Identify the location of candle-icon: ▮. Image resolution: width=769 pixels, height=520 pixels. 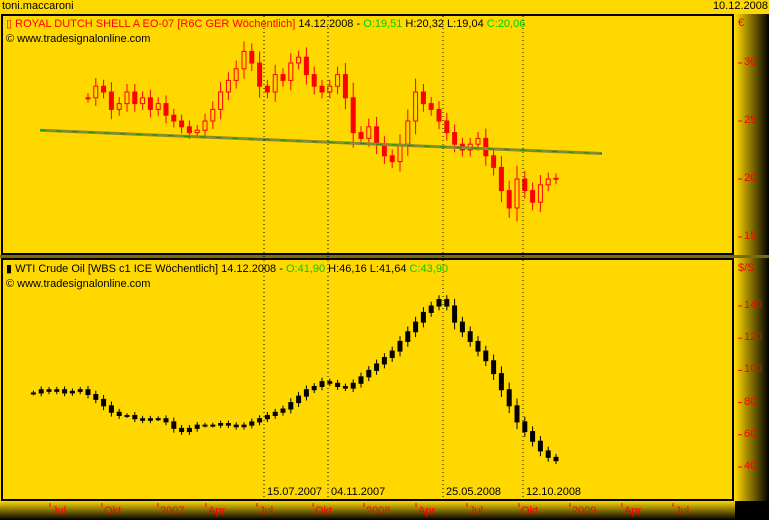
(9, 269).